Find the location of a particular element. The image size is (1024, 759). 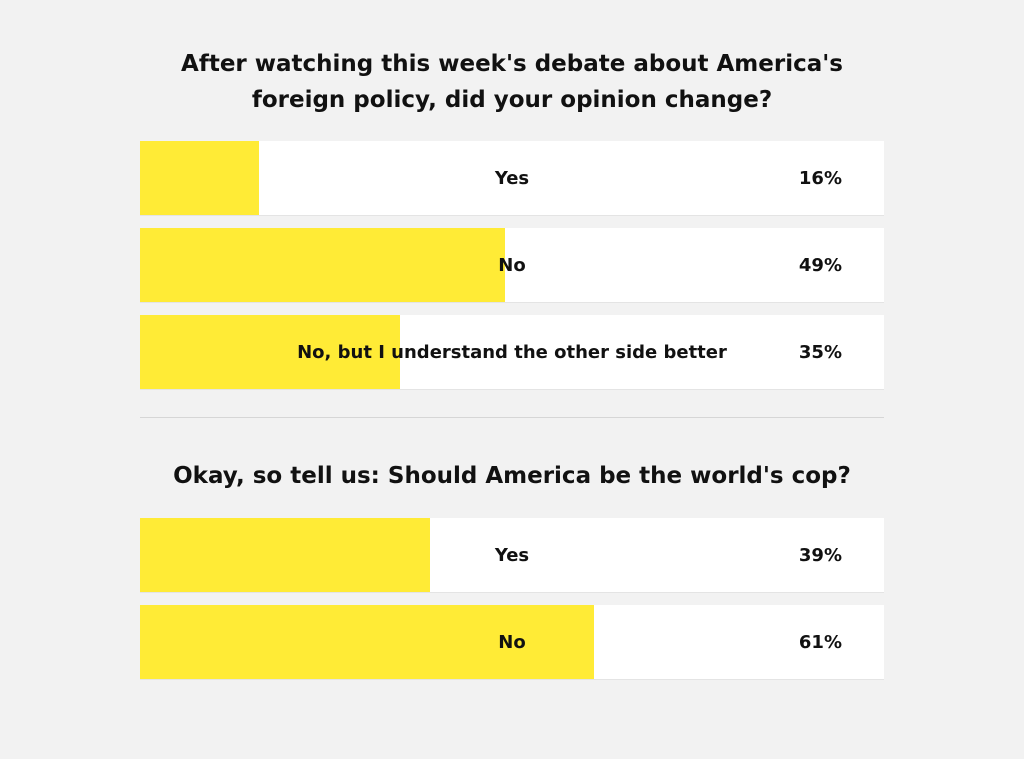

option-percent: 16% is located at coordinates (820, 178).